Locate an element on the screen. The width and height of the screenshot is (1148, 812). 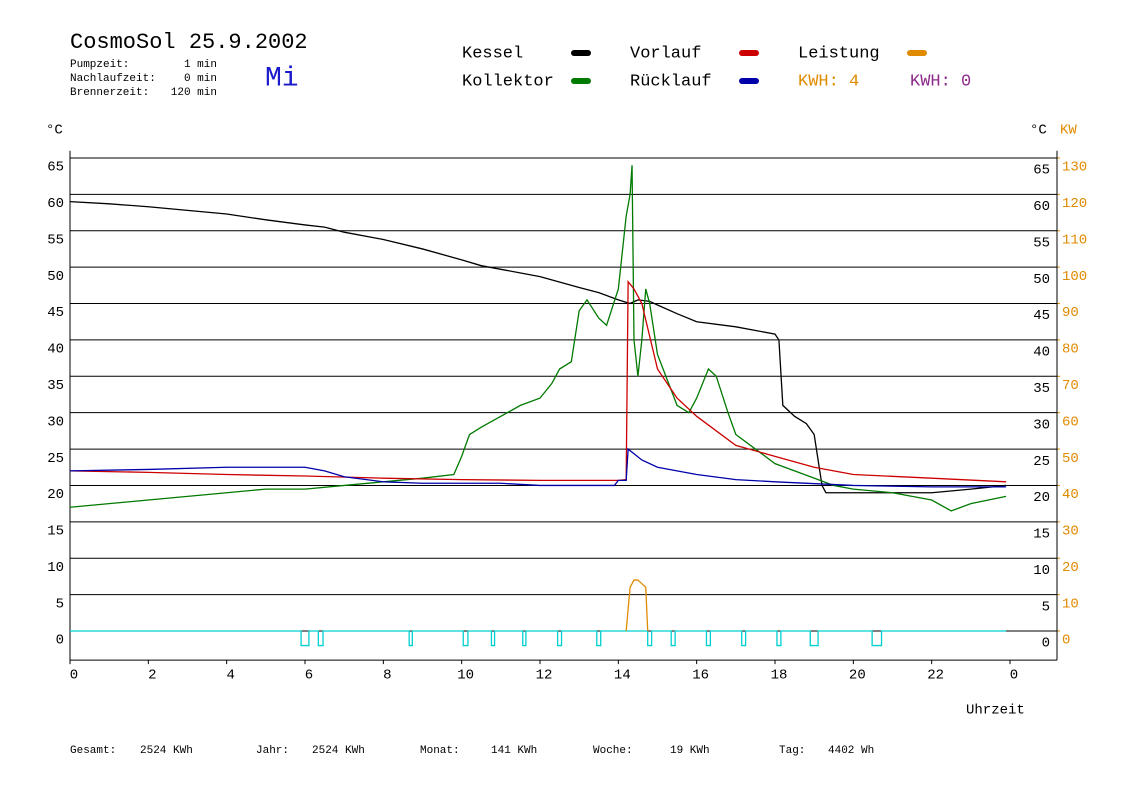
legend-label: Vorlauf is located at coordinates (665, 53).